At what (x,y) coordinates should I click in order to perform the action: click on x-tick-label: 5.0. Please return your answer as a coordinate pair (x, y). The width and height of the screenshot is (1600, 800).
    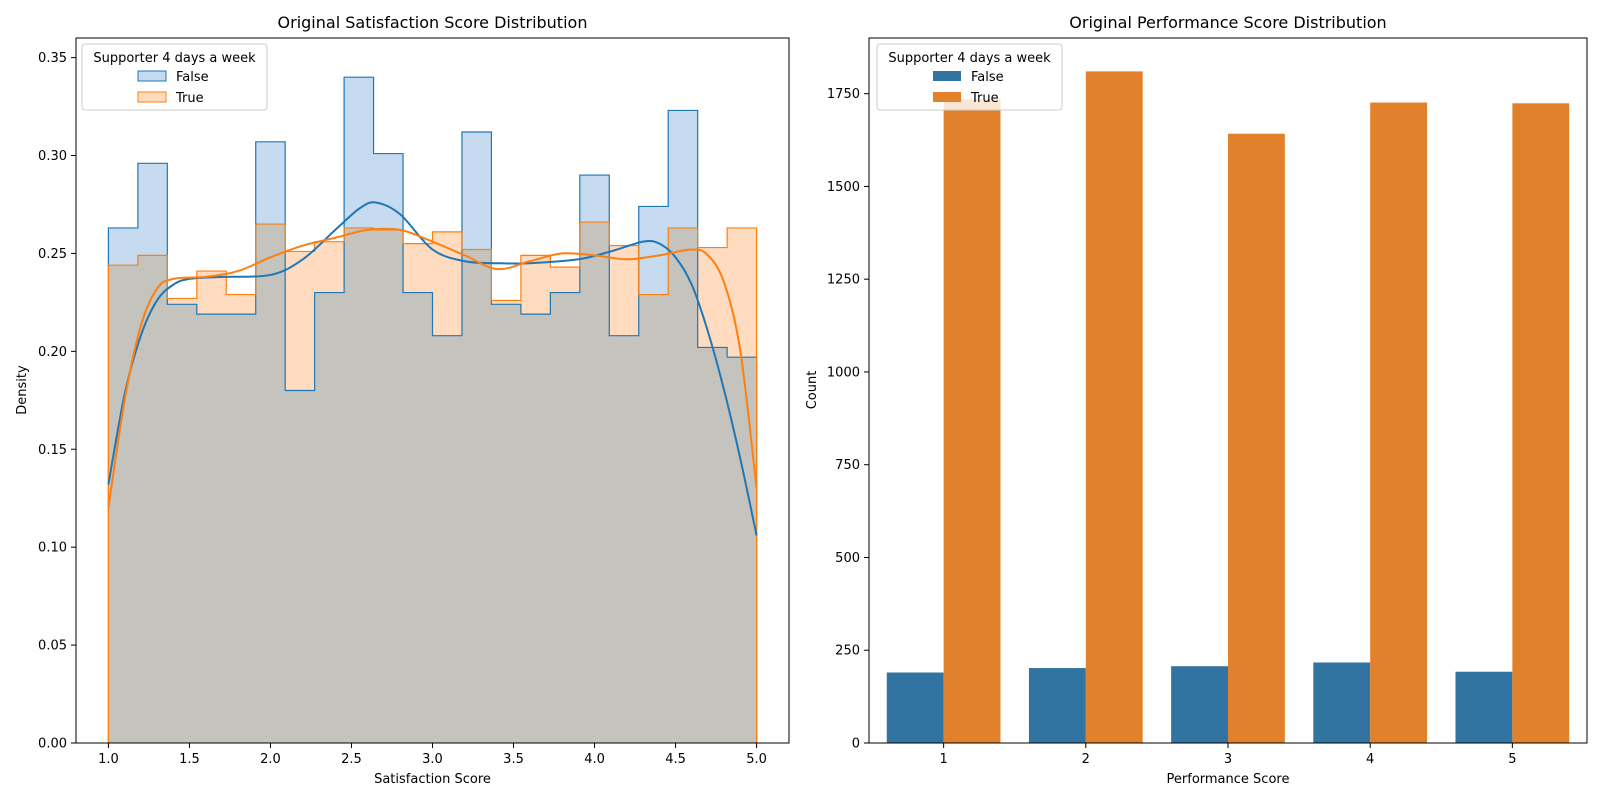
    Looking at the image, I should click on (756, 759).